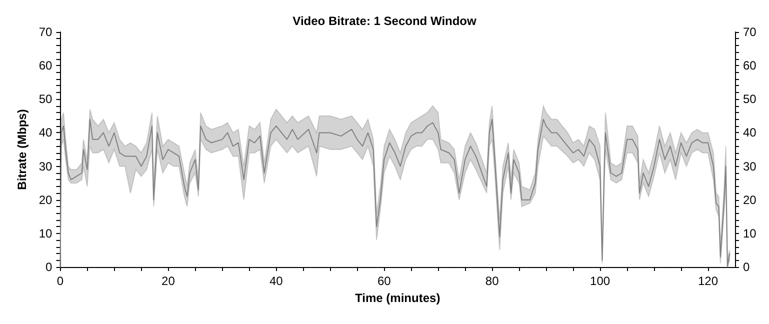 The image size is (769, 324). What do you see at coordinates (708, 281) in the screenshot?
I see `x-tick-label: 120` at bounding box center [708, 281].